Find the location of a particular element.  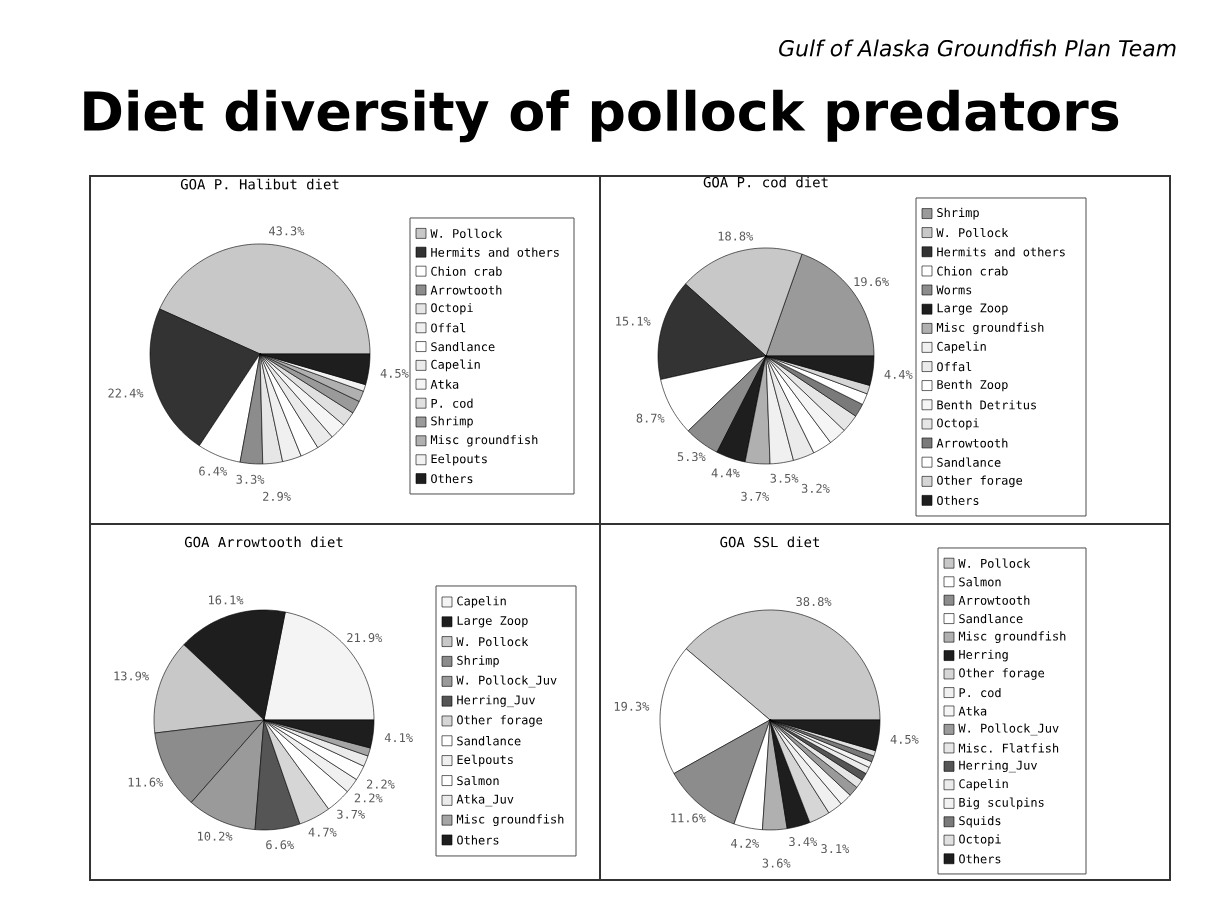

text: Gulf of Alaska Groundfish Plan Team is located at coordinates (977, 48).